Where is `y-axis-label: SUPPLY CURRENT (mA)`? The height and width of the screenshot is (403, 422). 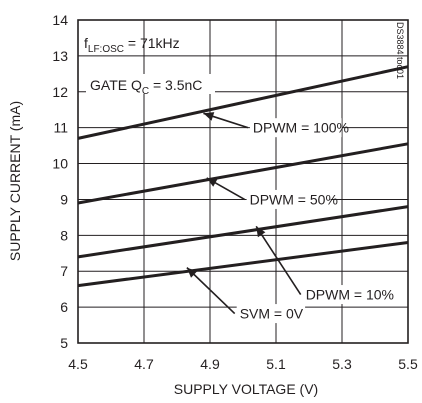
y-axis-label: SUPPLY CURRENT (mA) is located at coordinates (15, 181).